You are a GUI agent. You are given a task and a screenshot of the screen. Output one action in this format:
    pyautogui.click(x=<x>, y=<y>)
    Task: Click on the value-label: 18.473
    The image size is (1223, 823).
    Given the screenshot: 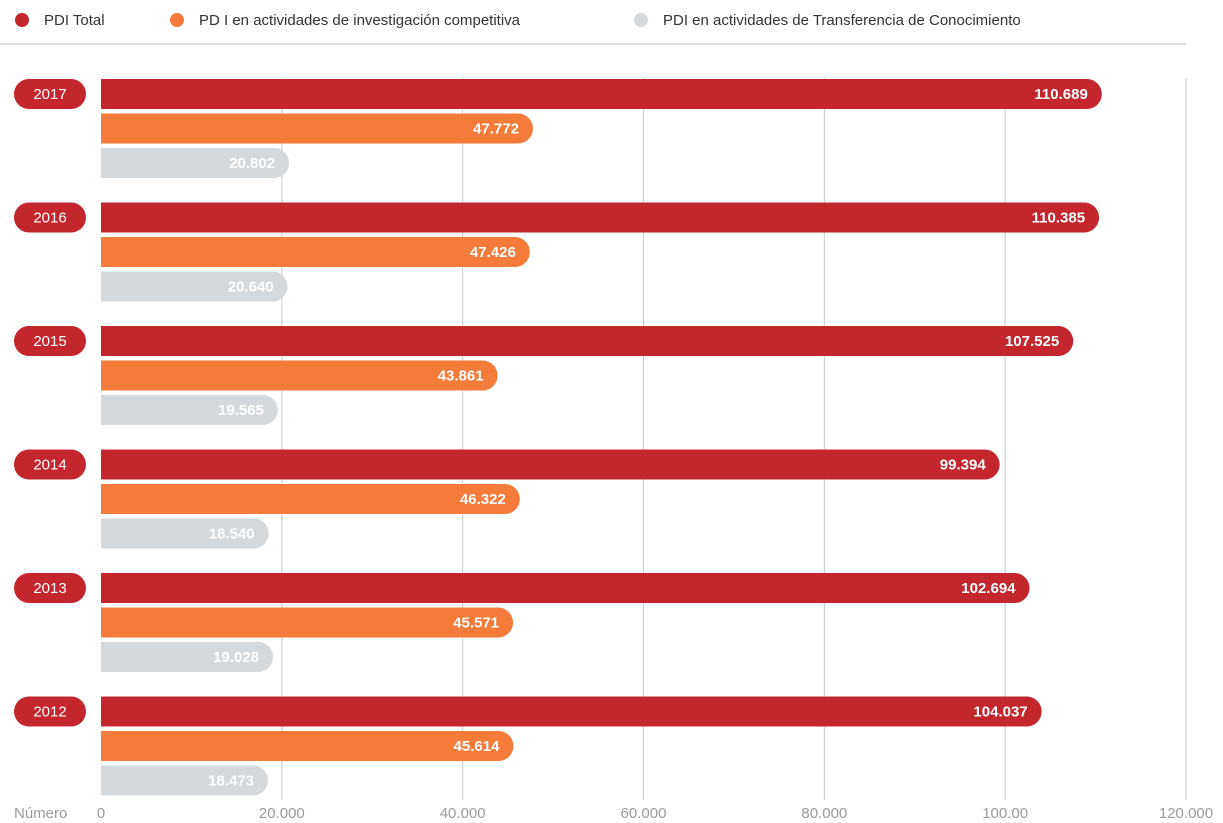 What is the action you would take?
    pyautogui.click(x=231, y=780)
    